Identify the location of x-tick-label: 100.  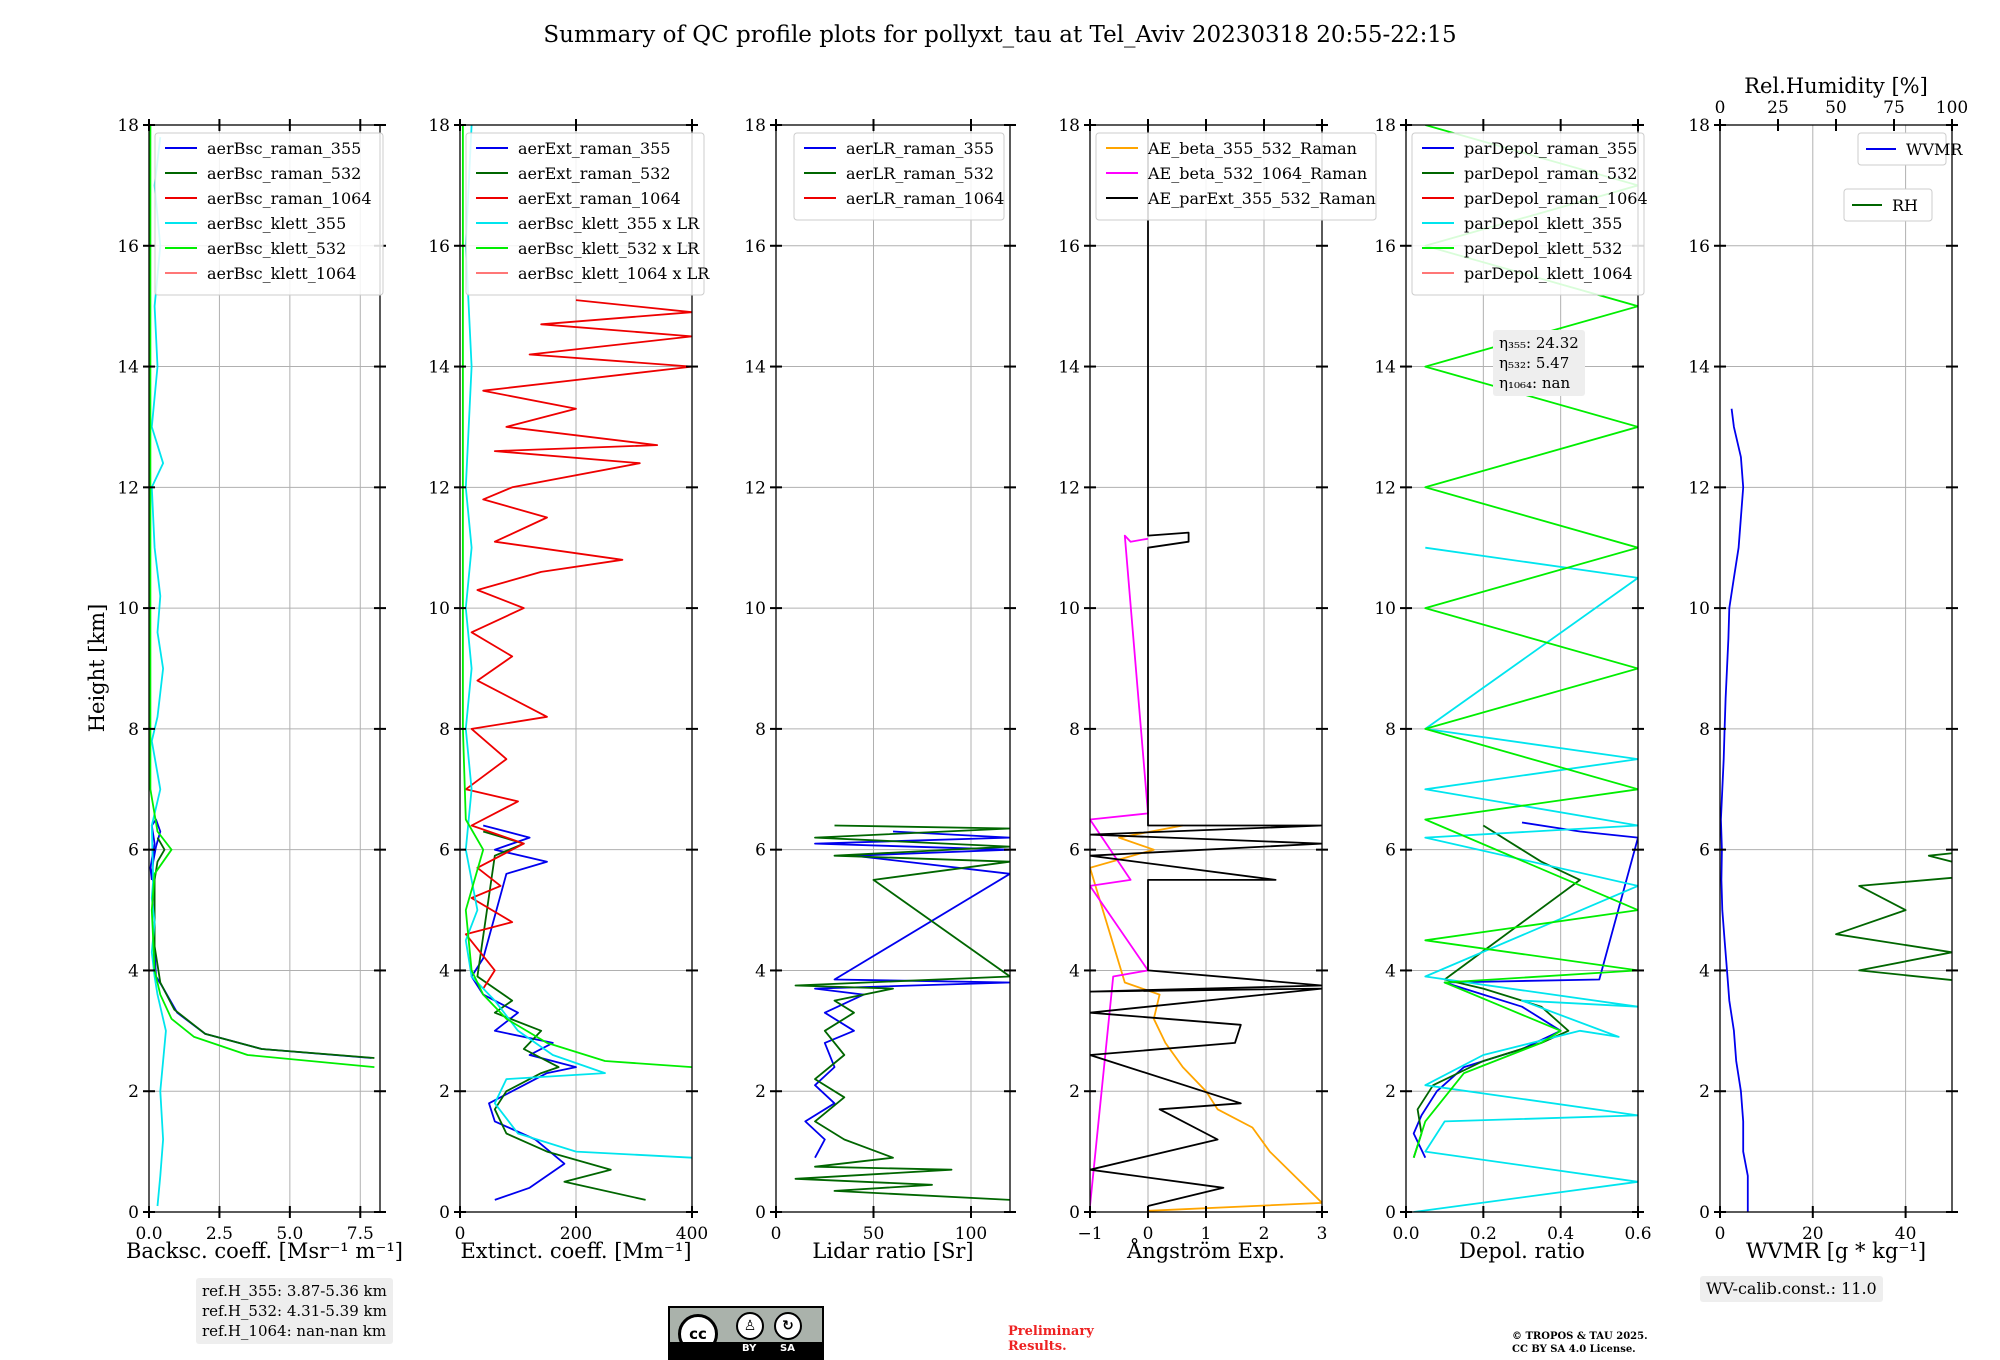
(971, 1234).